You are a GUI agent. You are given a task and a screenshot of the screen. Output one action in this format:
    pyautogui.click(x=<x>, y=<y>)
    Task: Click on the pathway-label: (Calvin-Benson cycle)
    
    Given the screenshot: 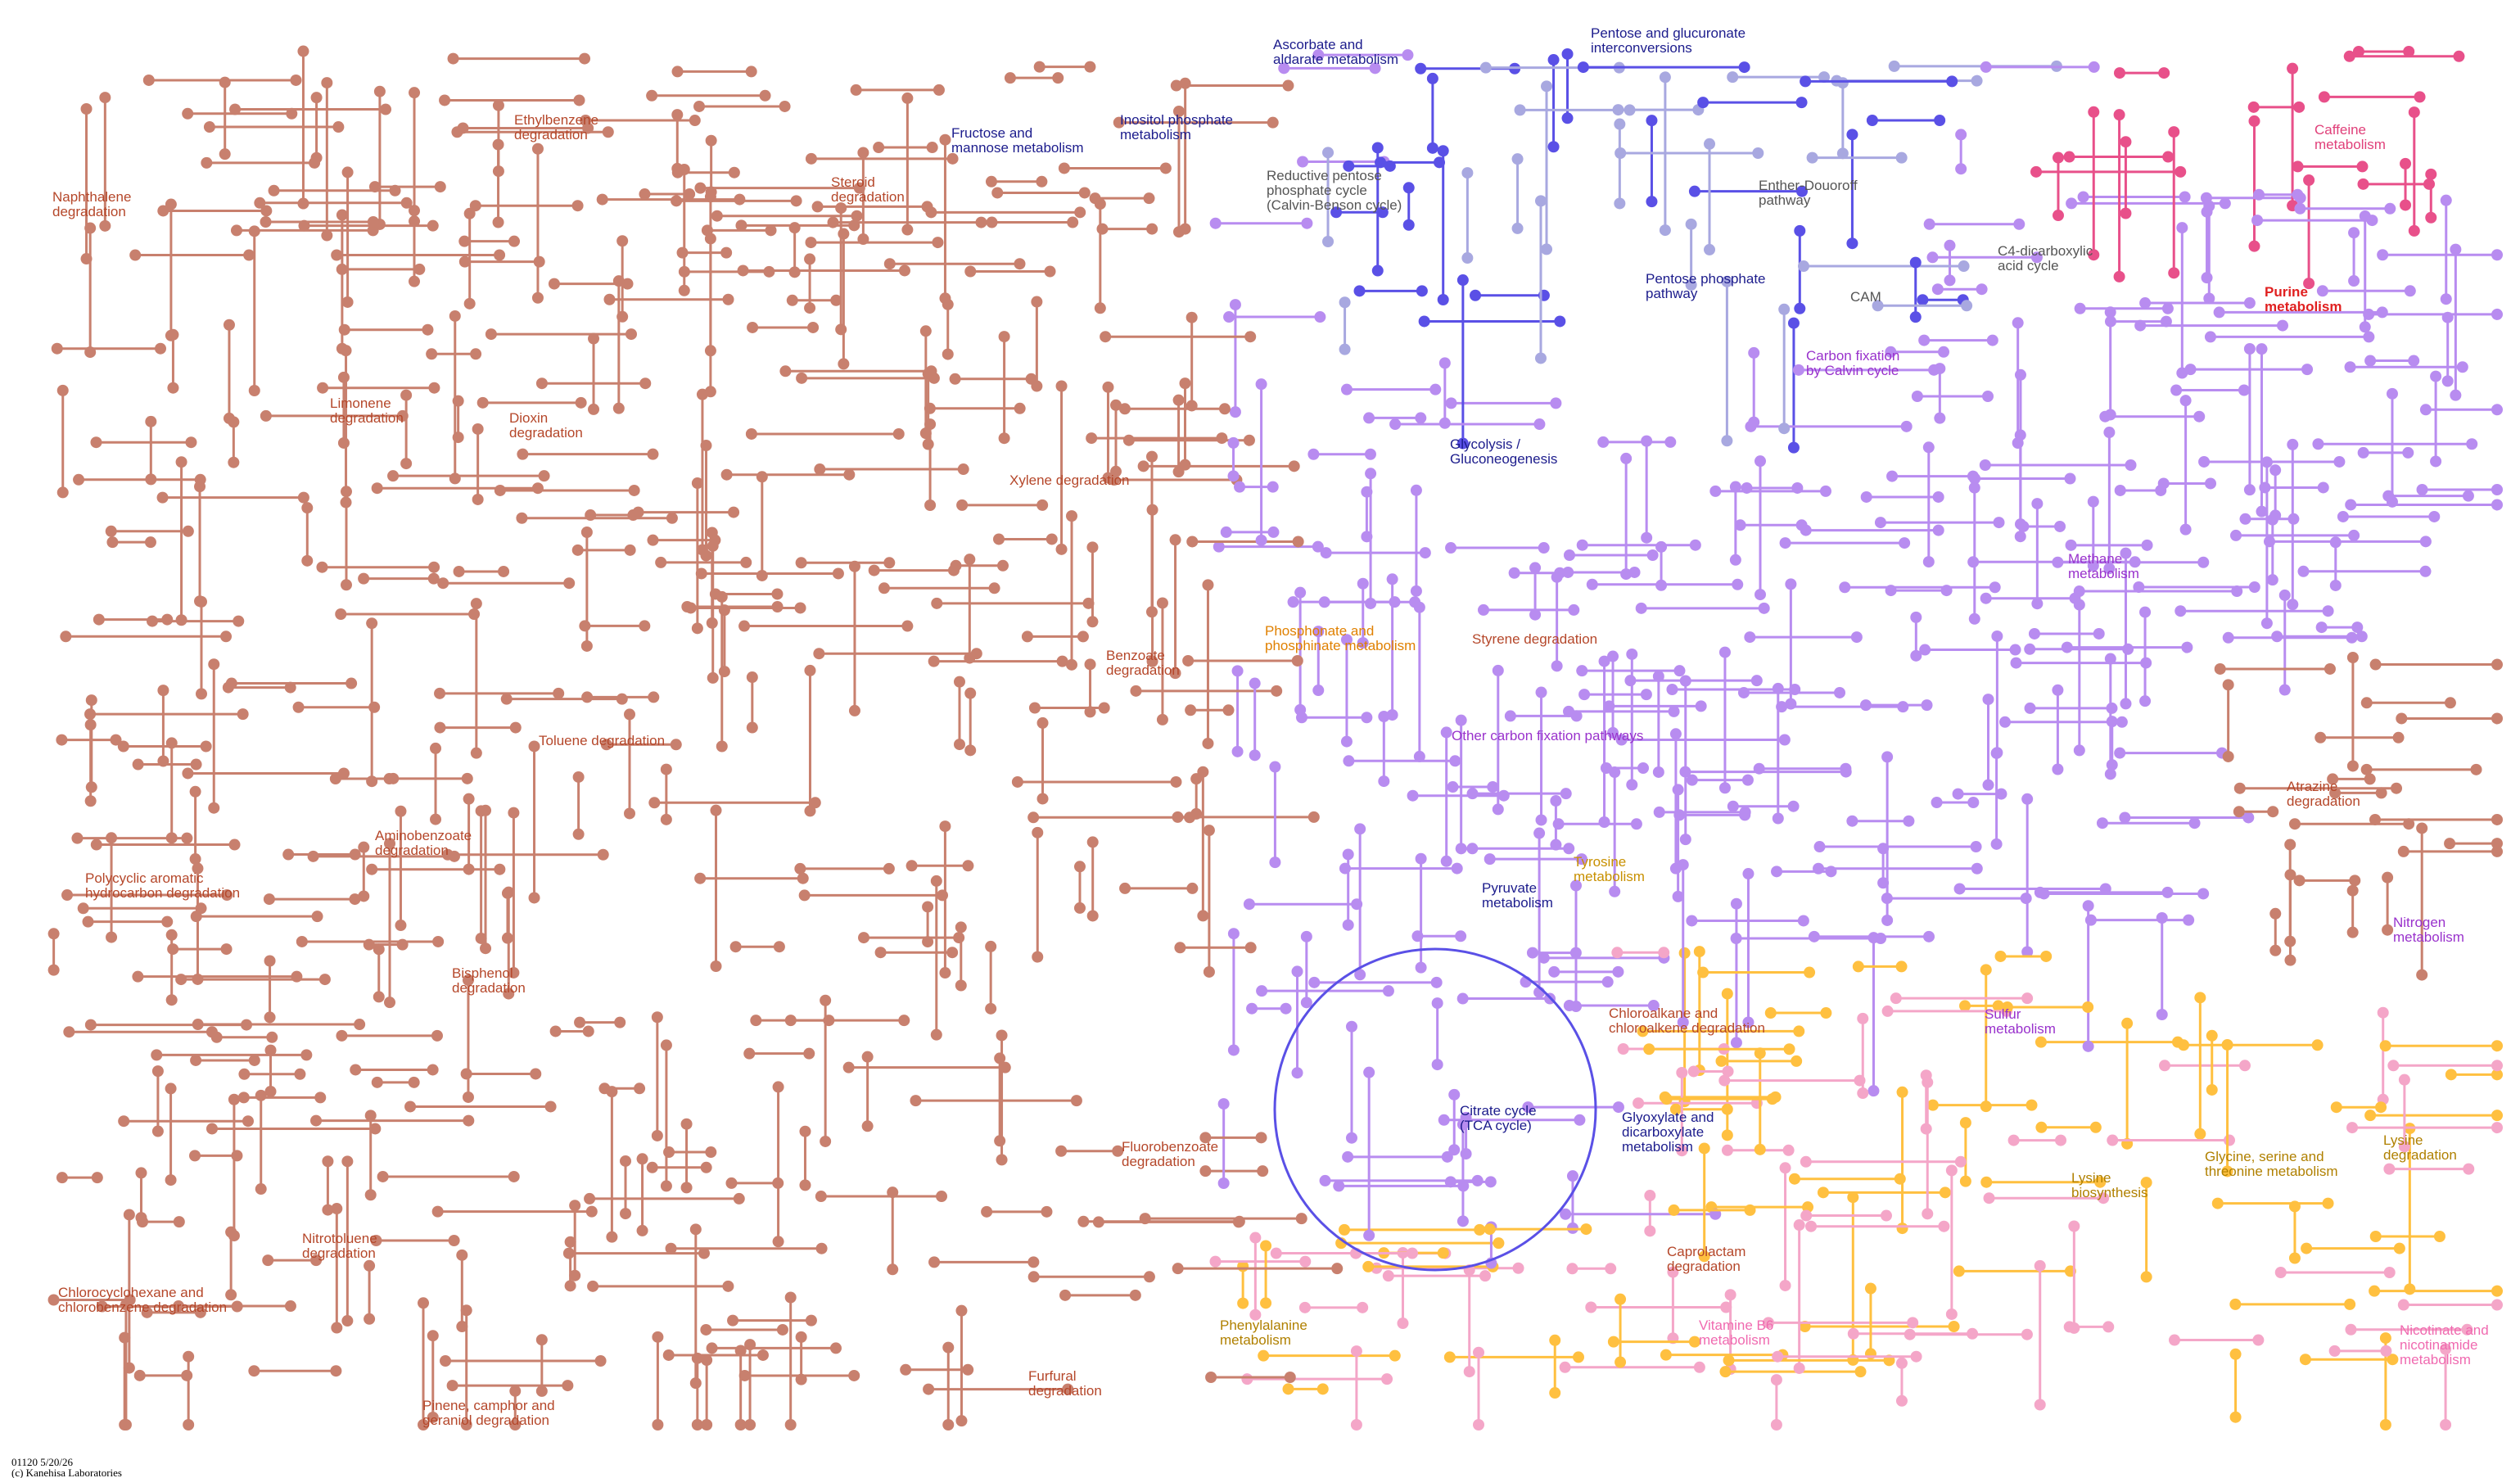 What is the action you would take?
    pyautogui.click(x=1334, y=205)
    